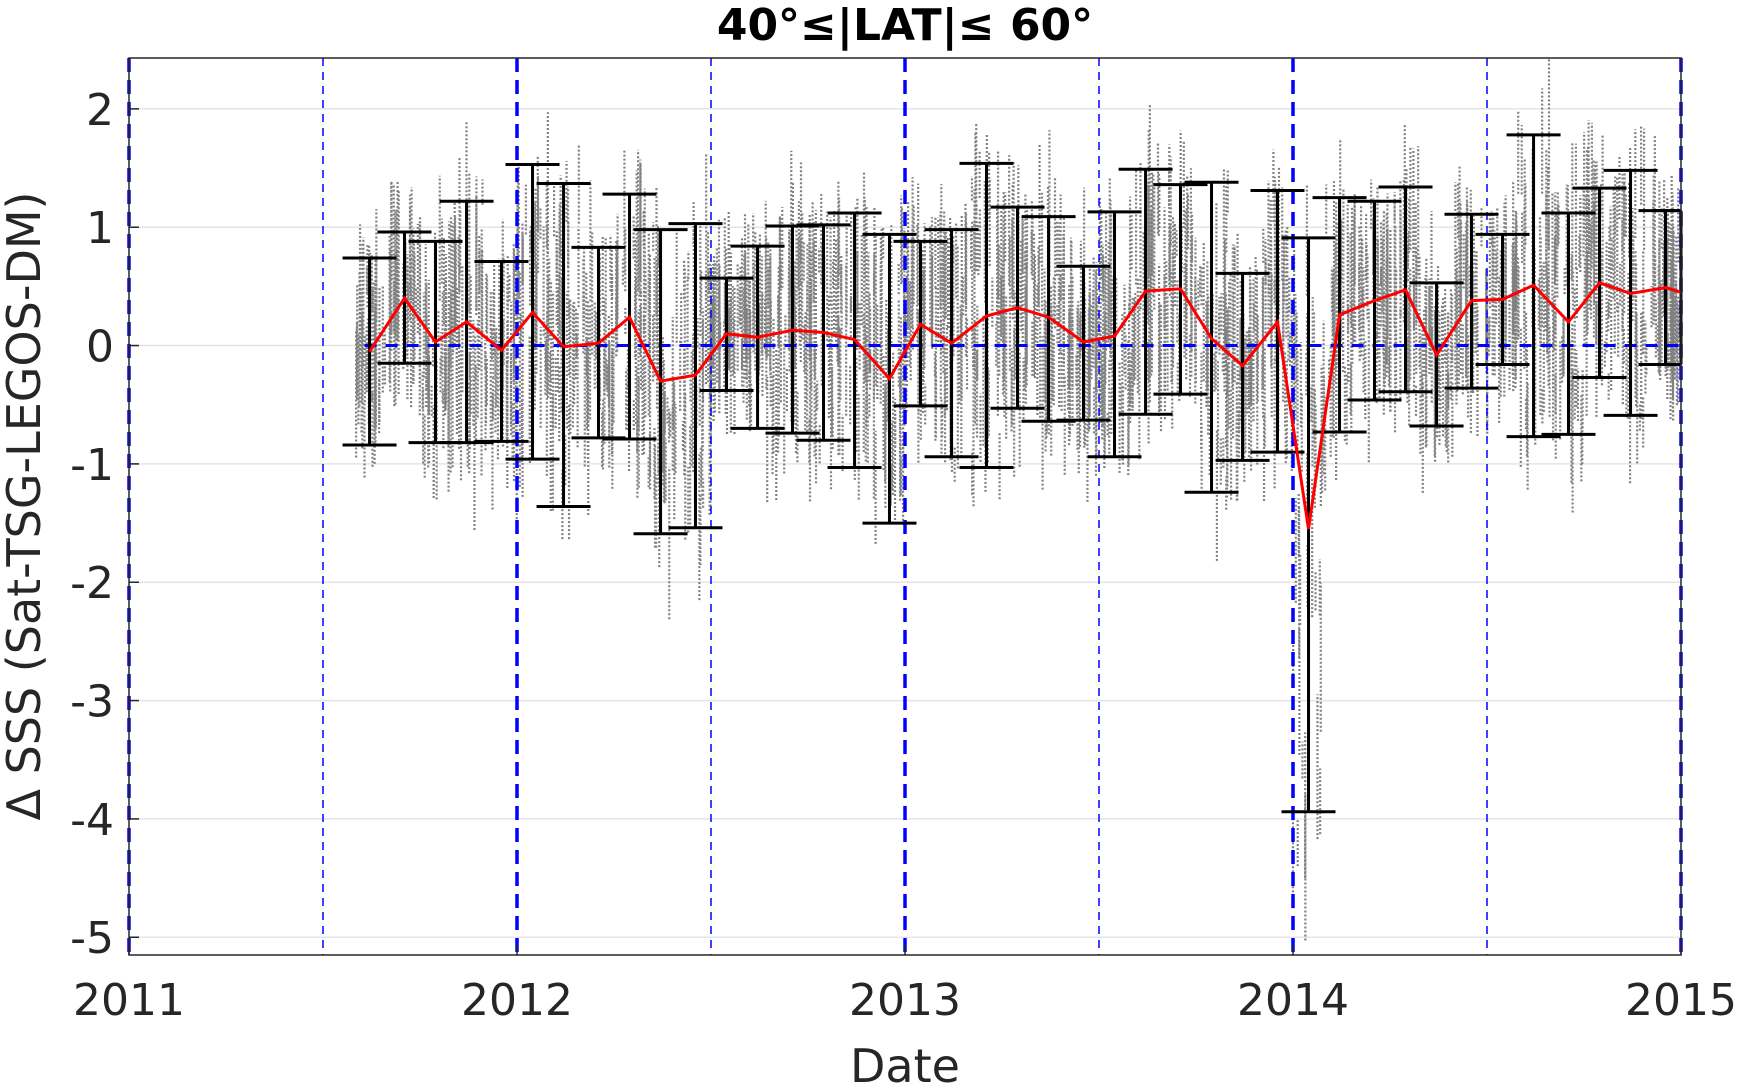 The height and width of the screenshot is (1087, 1742). I want to click on x-tick-labels: 2011 2012 2013 2014 2015, so click(905, 985).